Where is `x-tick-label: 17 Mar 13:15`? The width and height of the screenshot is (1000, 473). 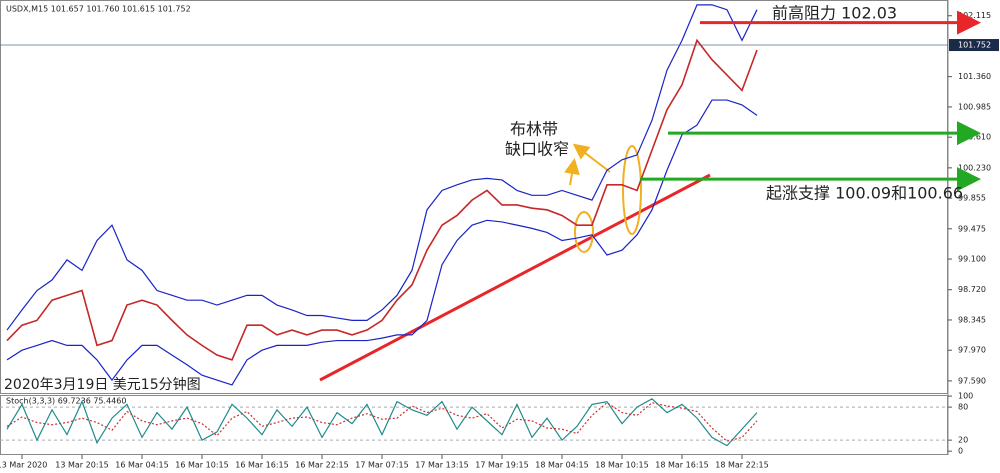
x-tick-label: 17 Mar 13:15 is located at coordinates (441, 465).